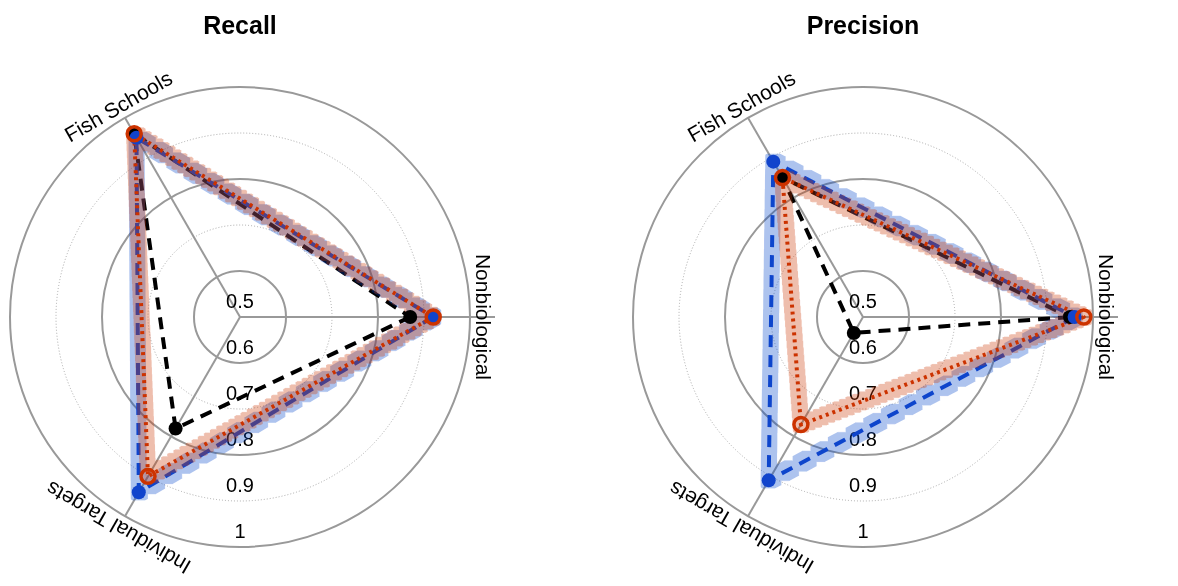 The width and height of the screenshot is (1178, 586). Describe the element at coordinates (240, 25) in the screenshot. I see `chart-title: Recall` at that location.